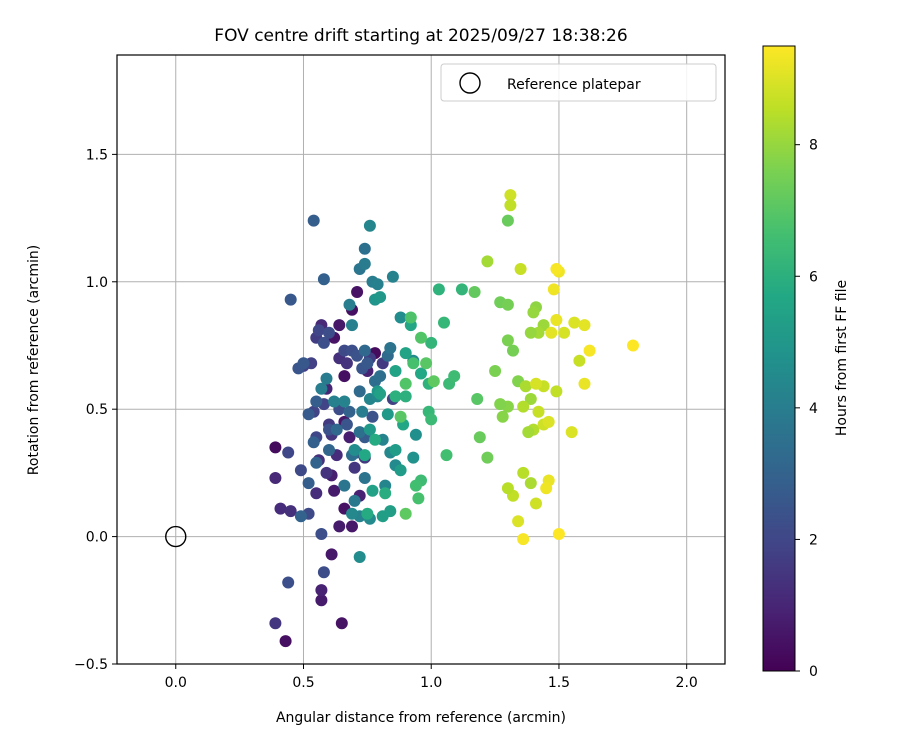  Describe the element at coordinates (687, 683) in the screenshot. I see `x-tick-label: 2.0` at that location.